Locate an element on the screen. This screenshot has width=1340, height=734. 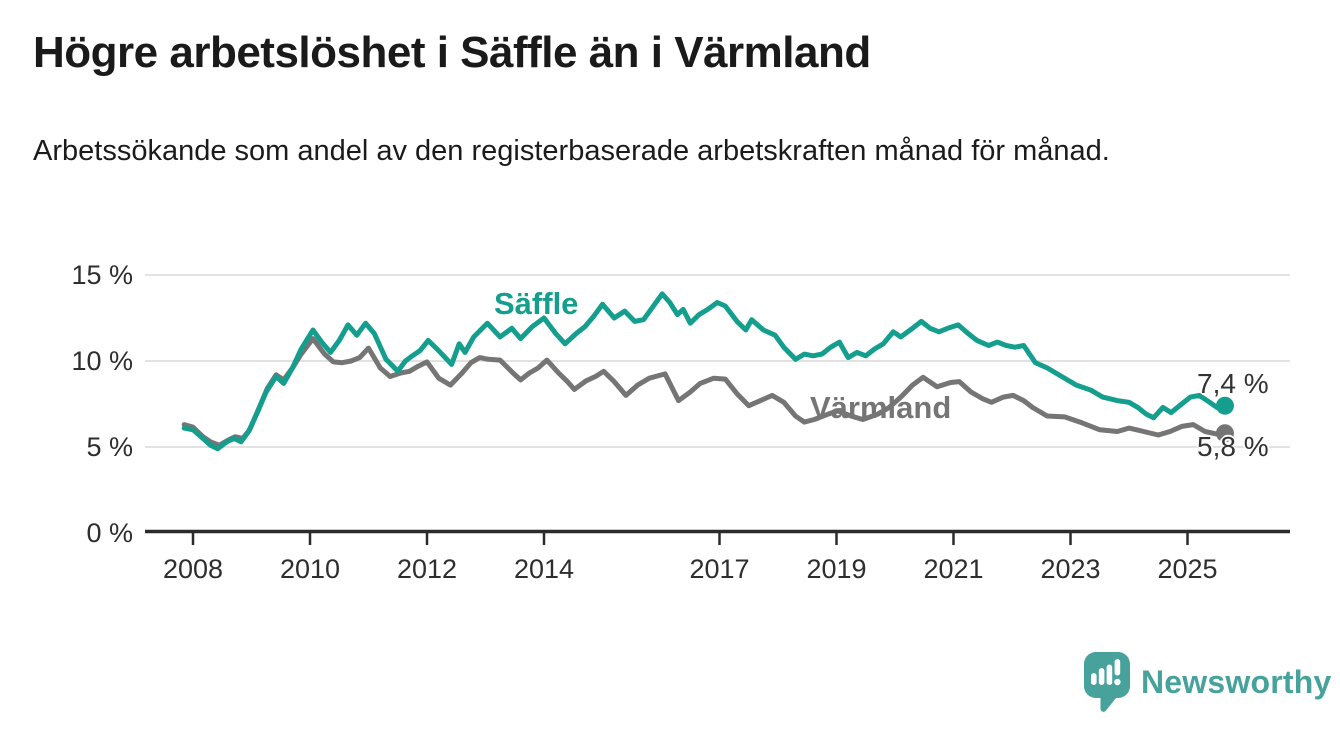
end-value-label-saffle: 7,4 % is located at coordinates (1233, 383).